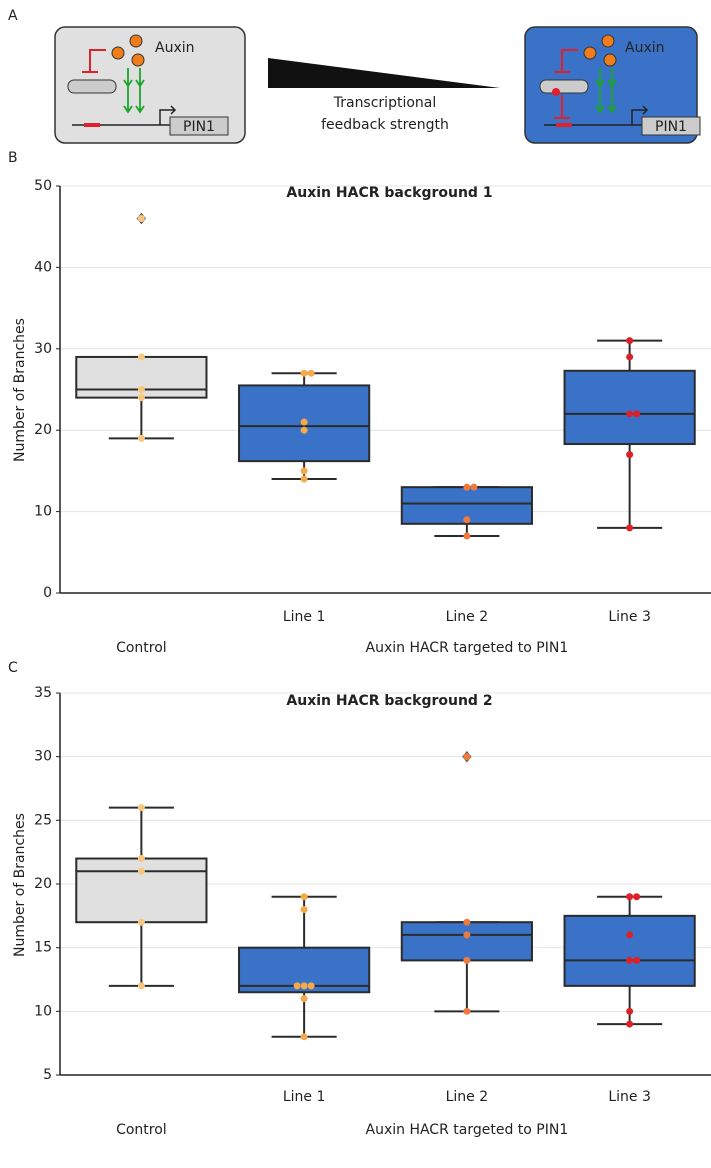  I want to click on y-tick-label: 50, so click(43, 186).